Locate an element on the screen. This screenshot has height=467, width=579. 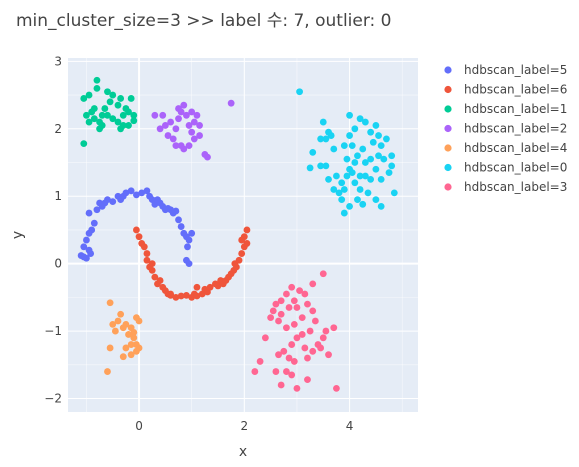
legend-item: hdbscan_label=5 is located at coordinates (505, 70).